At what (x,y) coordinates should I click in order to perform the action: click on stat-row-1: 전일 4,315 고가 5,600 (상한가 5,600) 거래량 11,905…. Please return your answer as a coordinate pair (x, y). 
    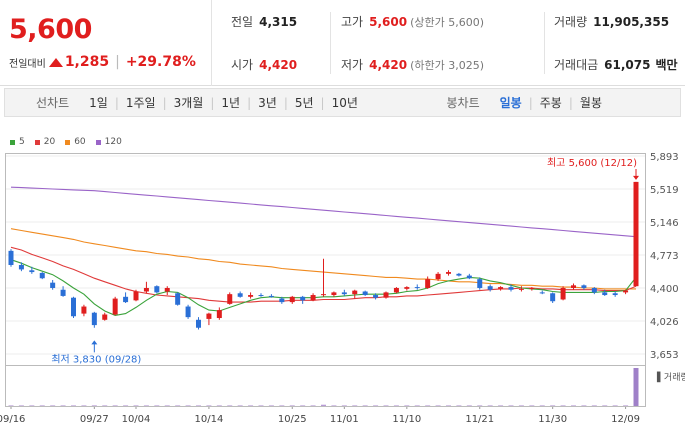
    Looking at the image, I should click on (448, 21).